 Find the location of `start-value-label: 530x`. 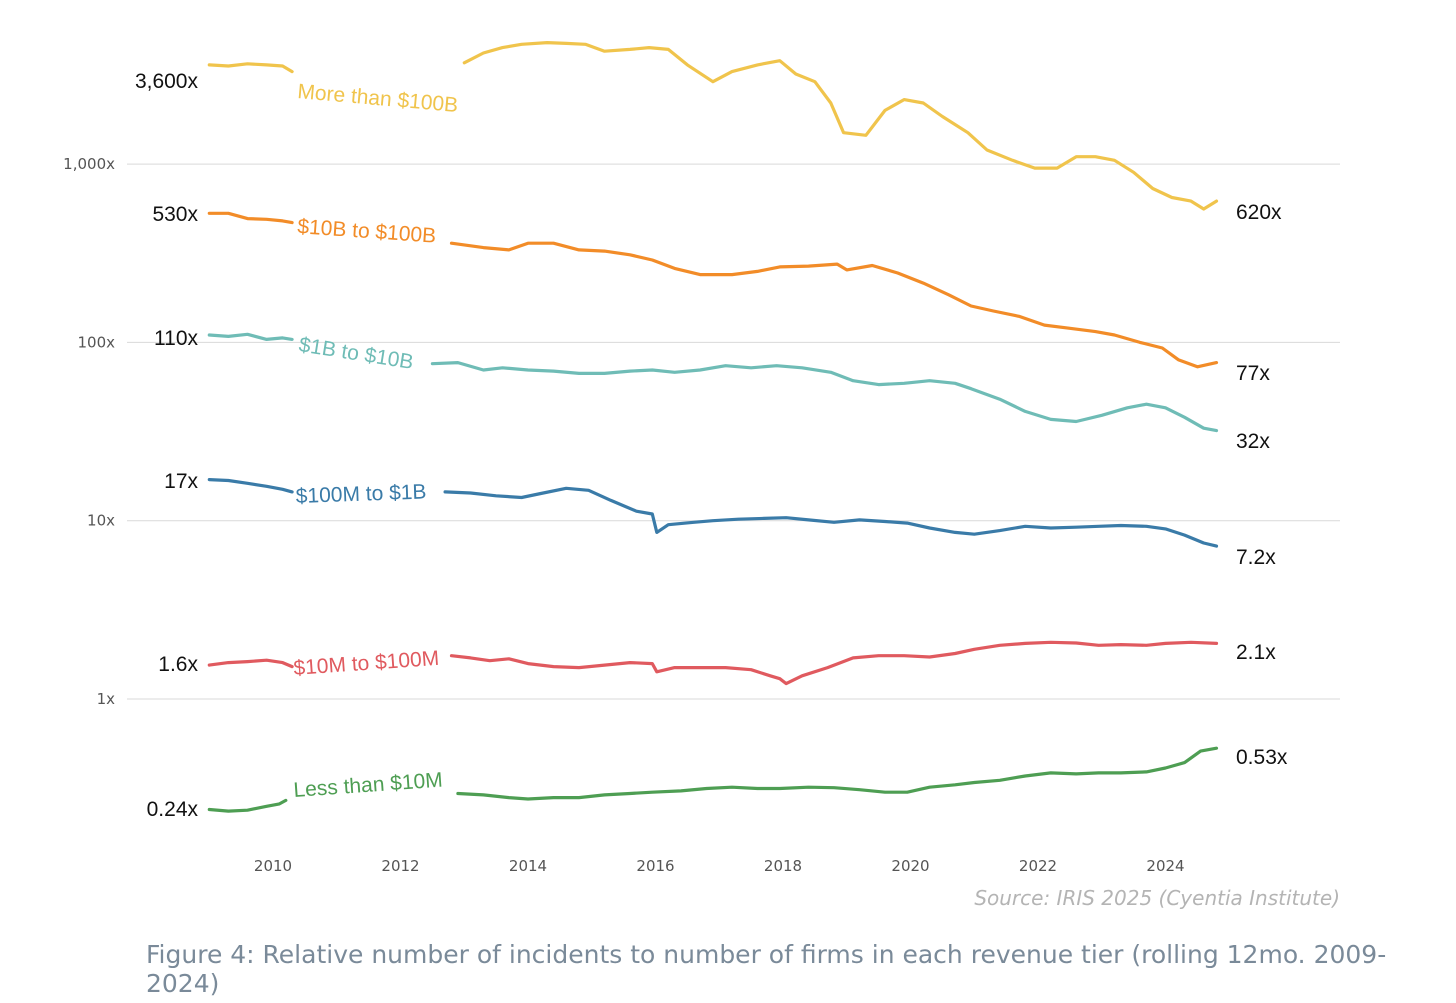

start-value-label: 530x is located at coordinates (175, 214).